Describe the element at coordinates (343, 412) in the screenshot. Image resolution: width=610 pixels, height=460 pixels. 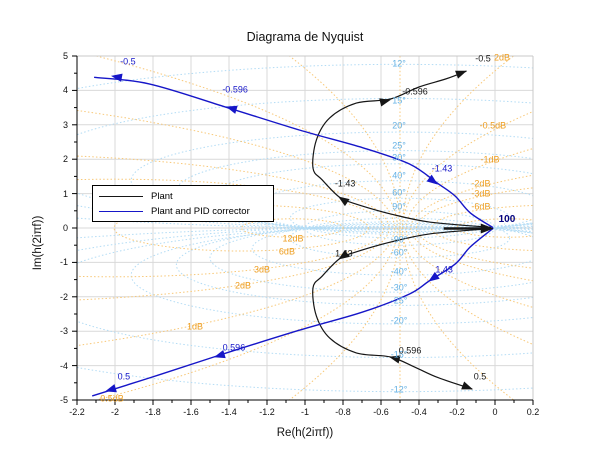
I see `x-tick-label: -0.8` at that location.